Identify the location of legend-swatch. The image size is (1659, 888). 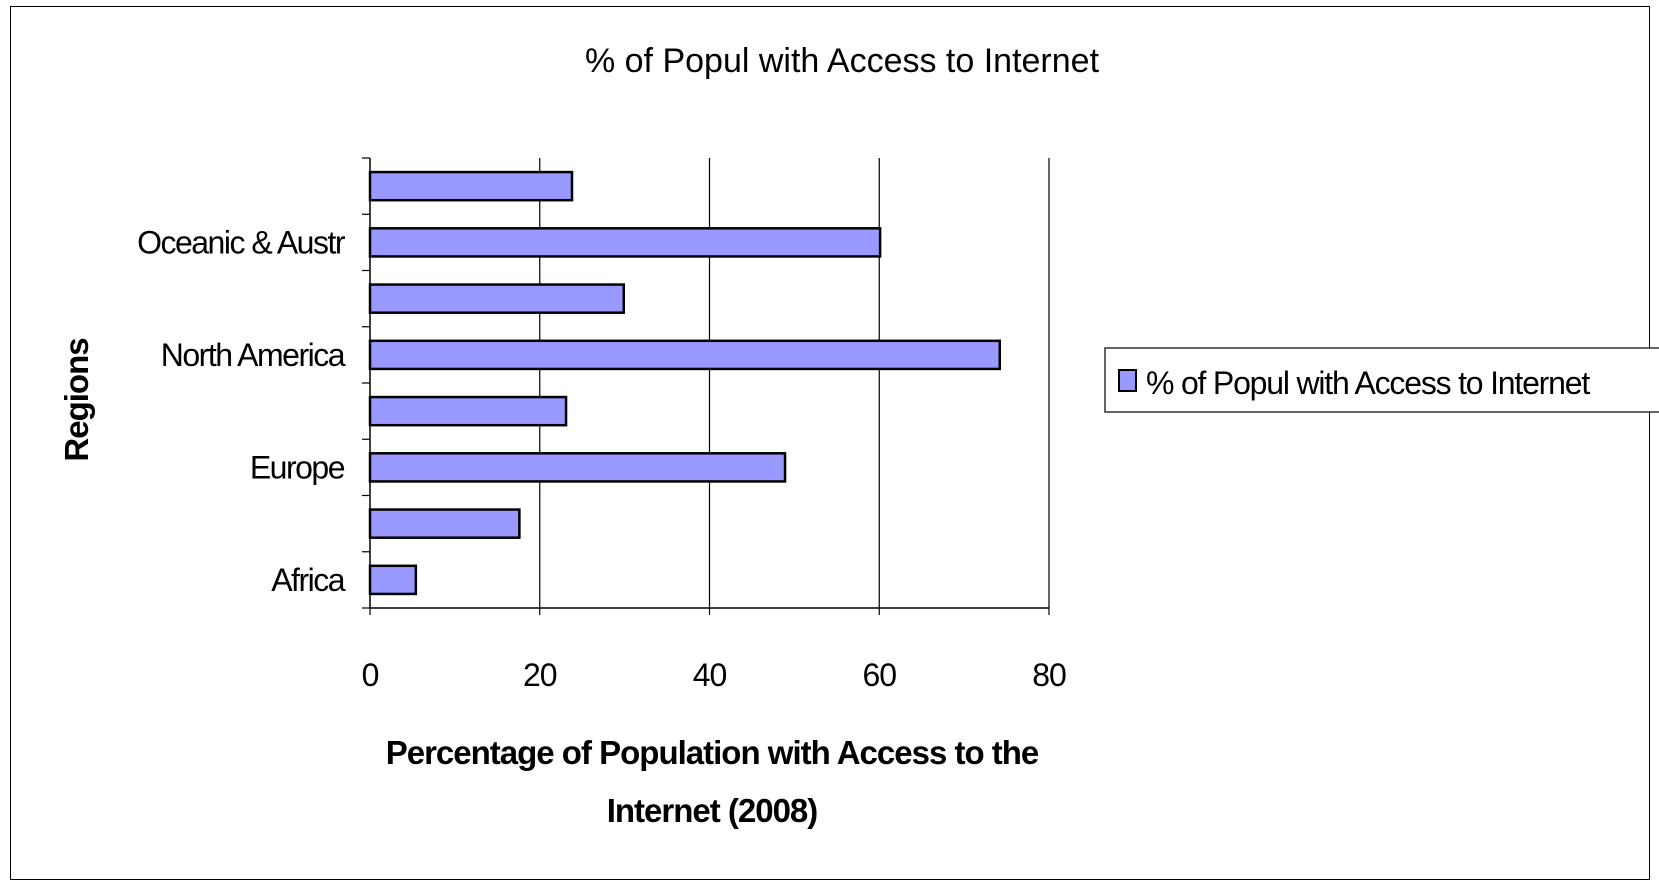
(1127, 380).